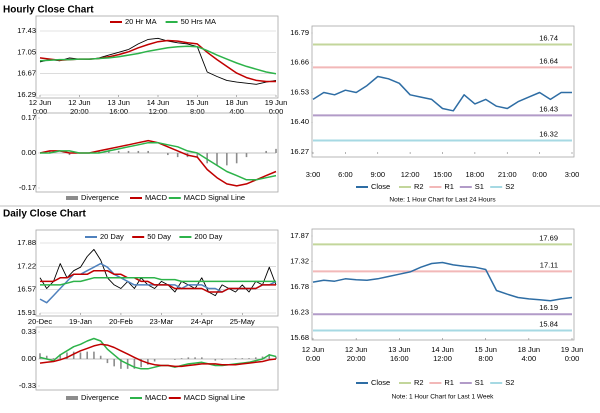 Image resolution: width=600 pixels, height=413 pixels. I want to click on x-tick-label-line: 4:00, so click(529, 358).